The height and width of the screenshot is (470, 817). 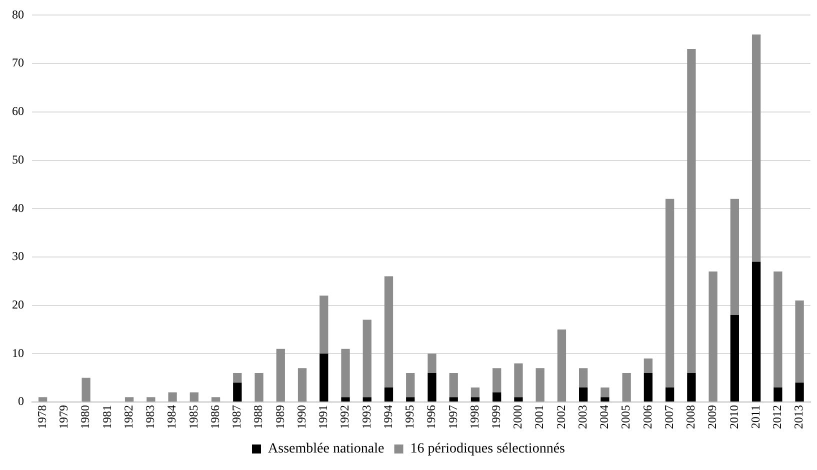 What do you see at coordinates (799, 417) in the screenshot?
I see `x-tick-label: 2013` at bounding box center [799, 417].